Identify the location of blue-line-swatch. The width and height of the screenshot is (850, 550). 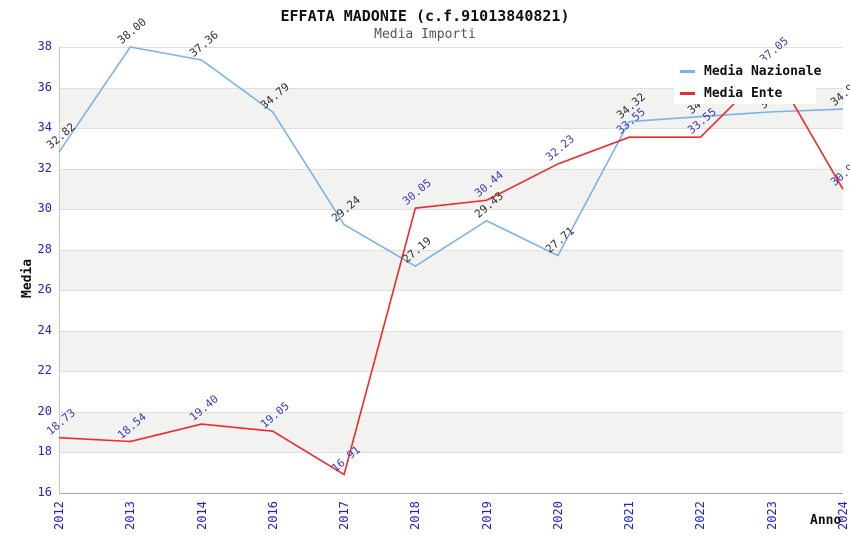
(687, 71).